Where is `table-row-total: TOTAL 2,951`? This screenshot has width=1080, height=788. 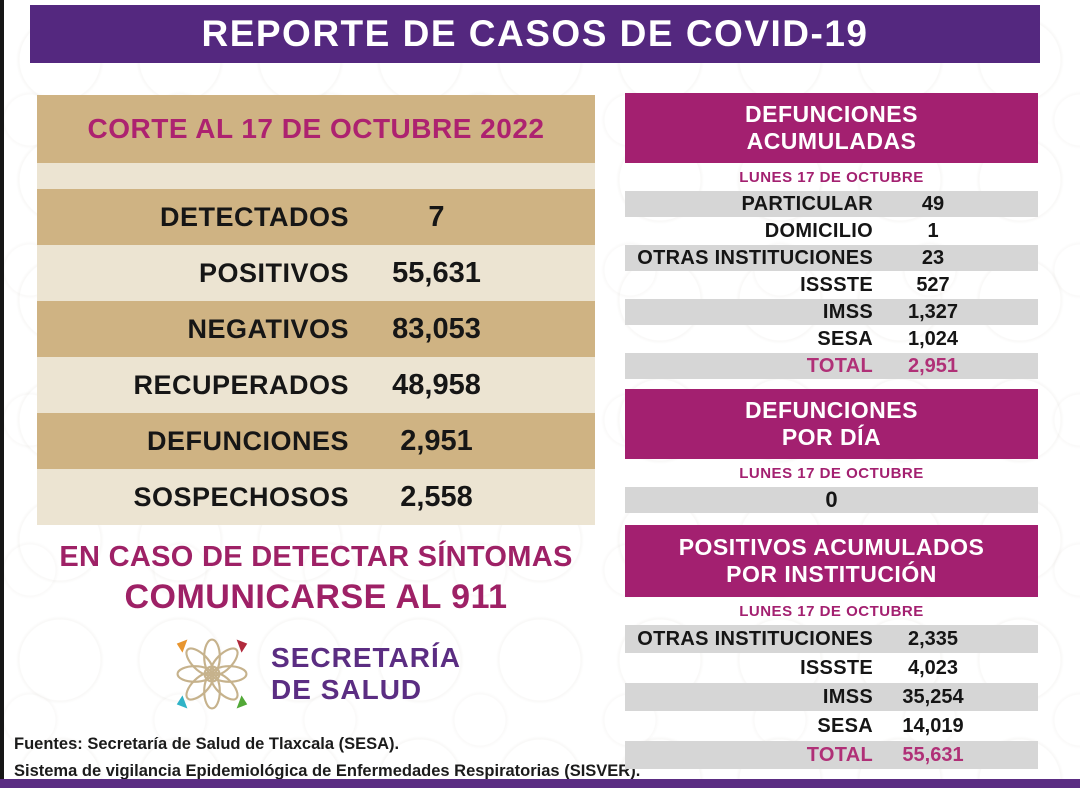
table-row-total: TOTAL 2,951 is located at coordinates (831, 366).